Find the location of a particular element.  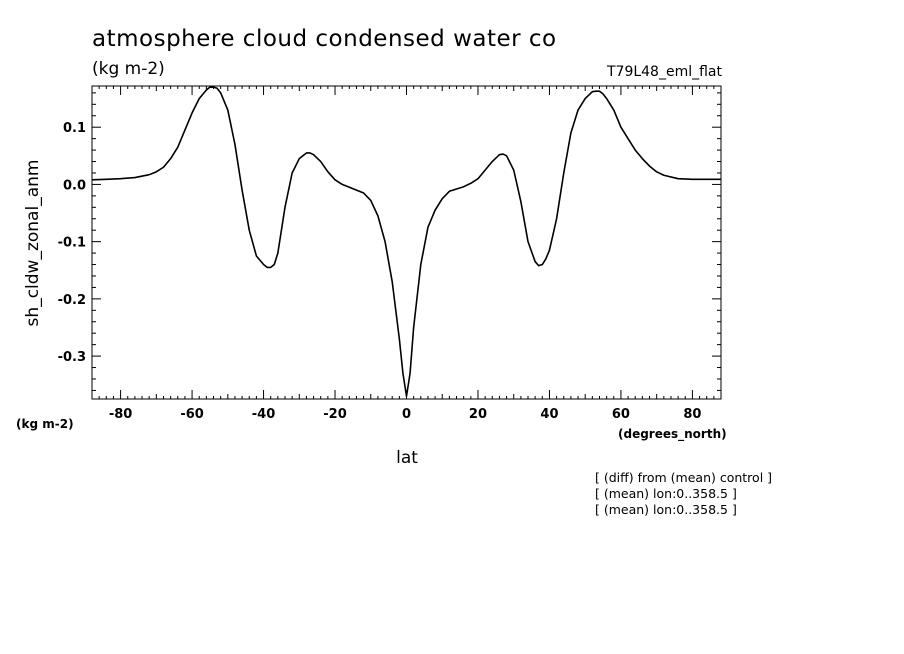

y-tick-label: 0.0 is located at coordinates (74, 185).